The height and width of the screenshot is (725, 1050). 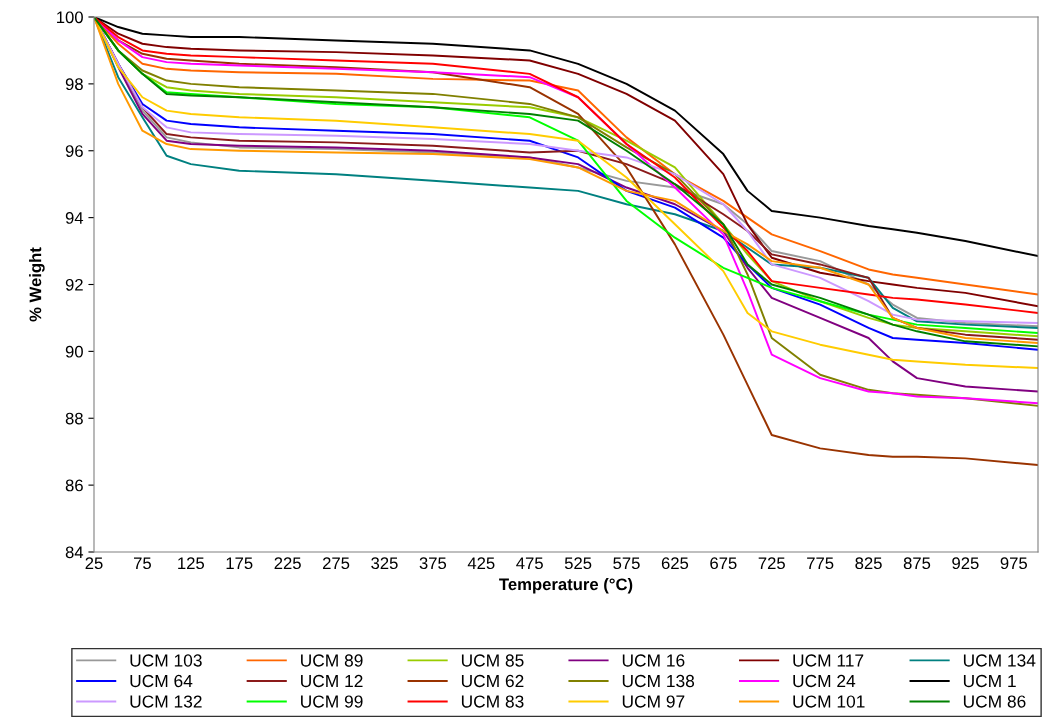 I want to click on x-tick-label: 675, so click(x=723, y=563).